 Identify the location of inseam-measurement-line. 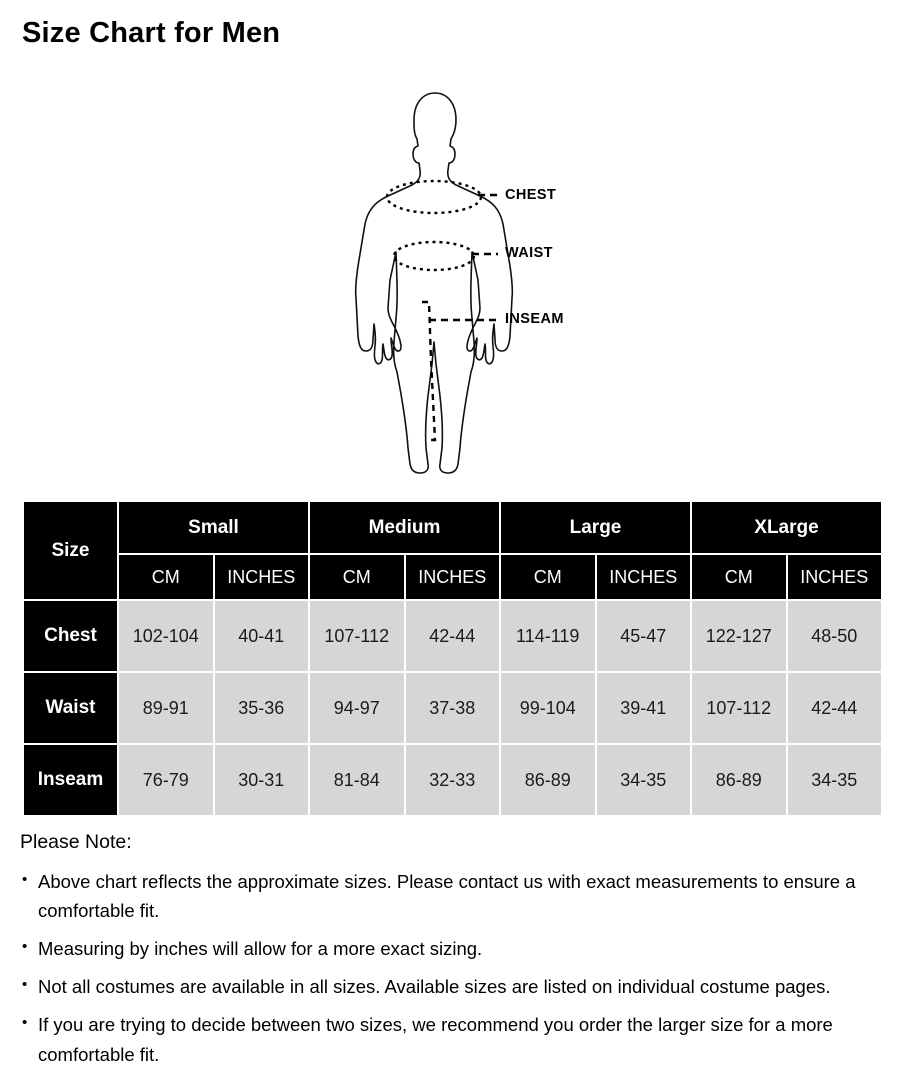
(429, 371).